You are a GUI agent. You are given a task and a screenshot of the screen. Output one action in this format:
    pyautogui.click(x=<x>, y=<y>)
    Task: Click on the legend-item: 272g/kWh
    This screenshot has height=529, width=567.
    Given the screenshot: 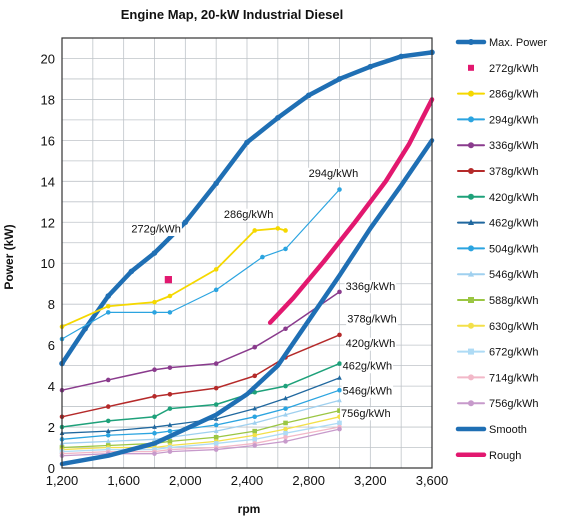 What is the action you would take?
    pyautogui.click(x=503, y=69)
    